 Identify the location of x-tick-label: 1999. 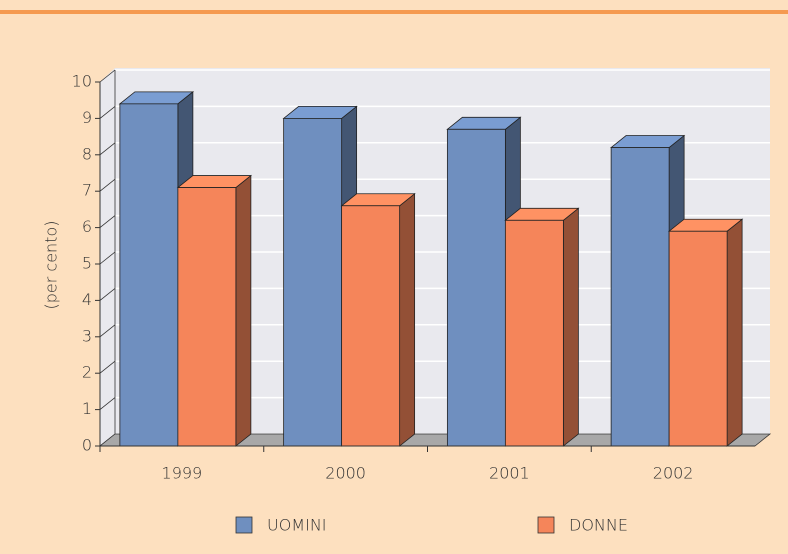
(182, 473).